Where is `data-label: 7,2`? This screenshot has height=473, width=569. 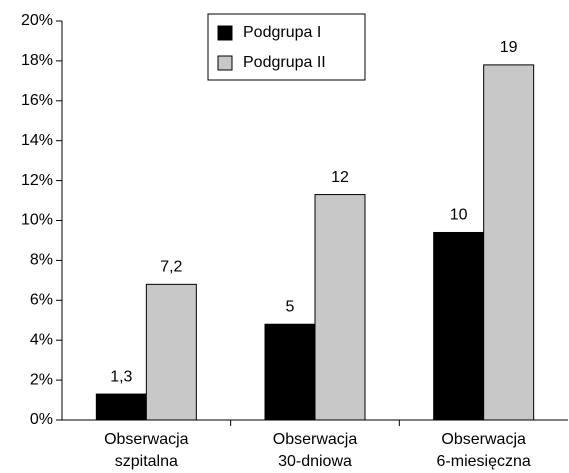 data-label: 7,2 is located at coordinates (171, 267).